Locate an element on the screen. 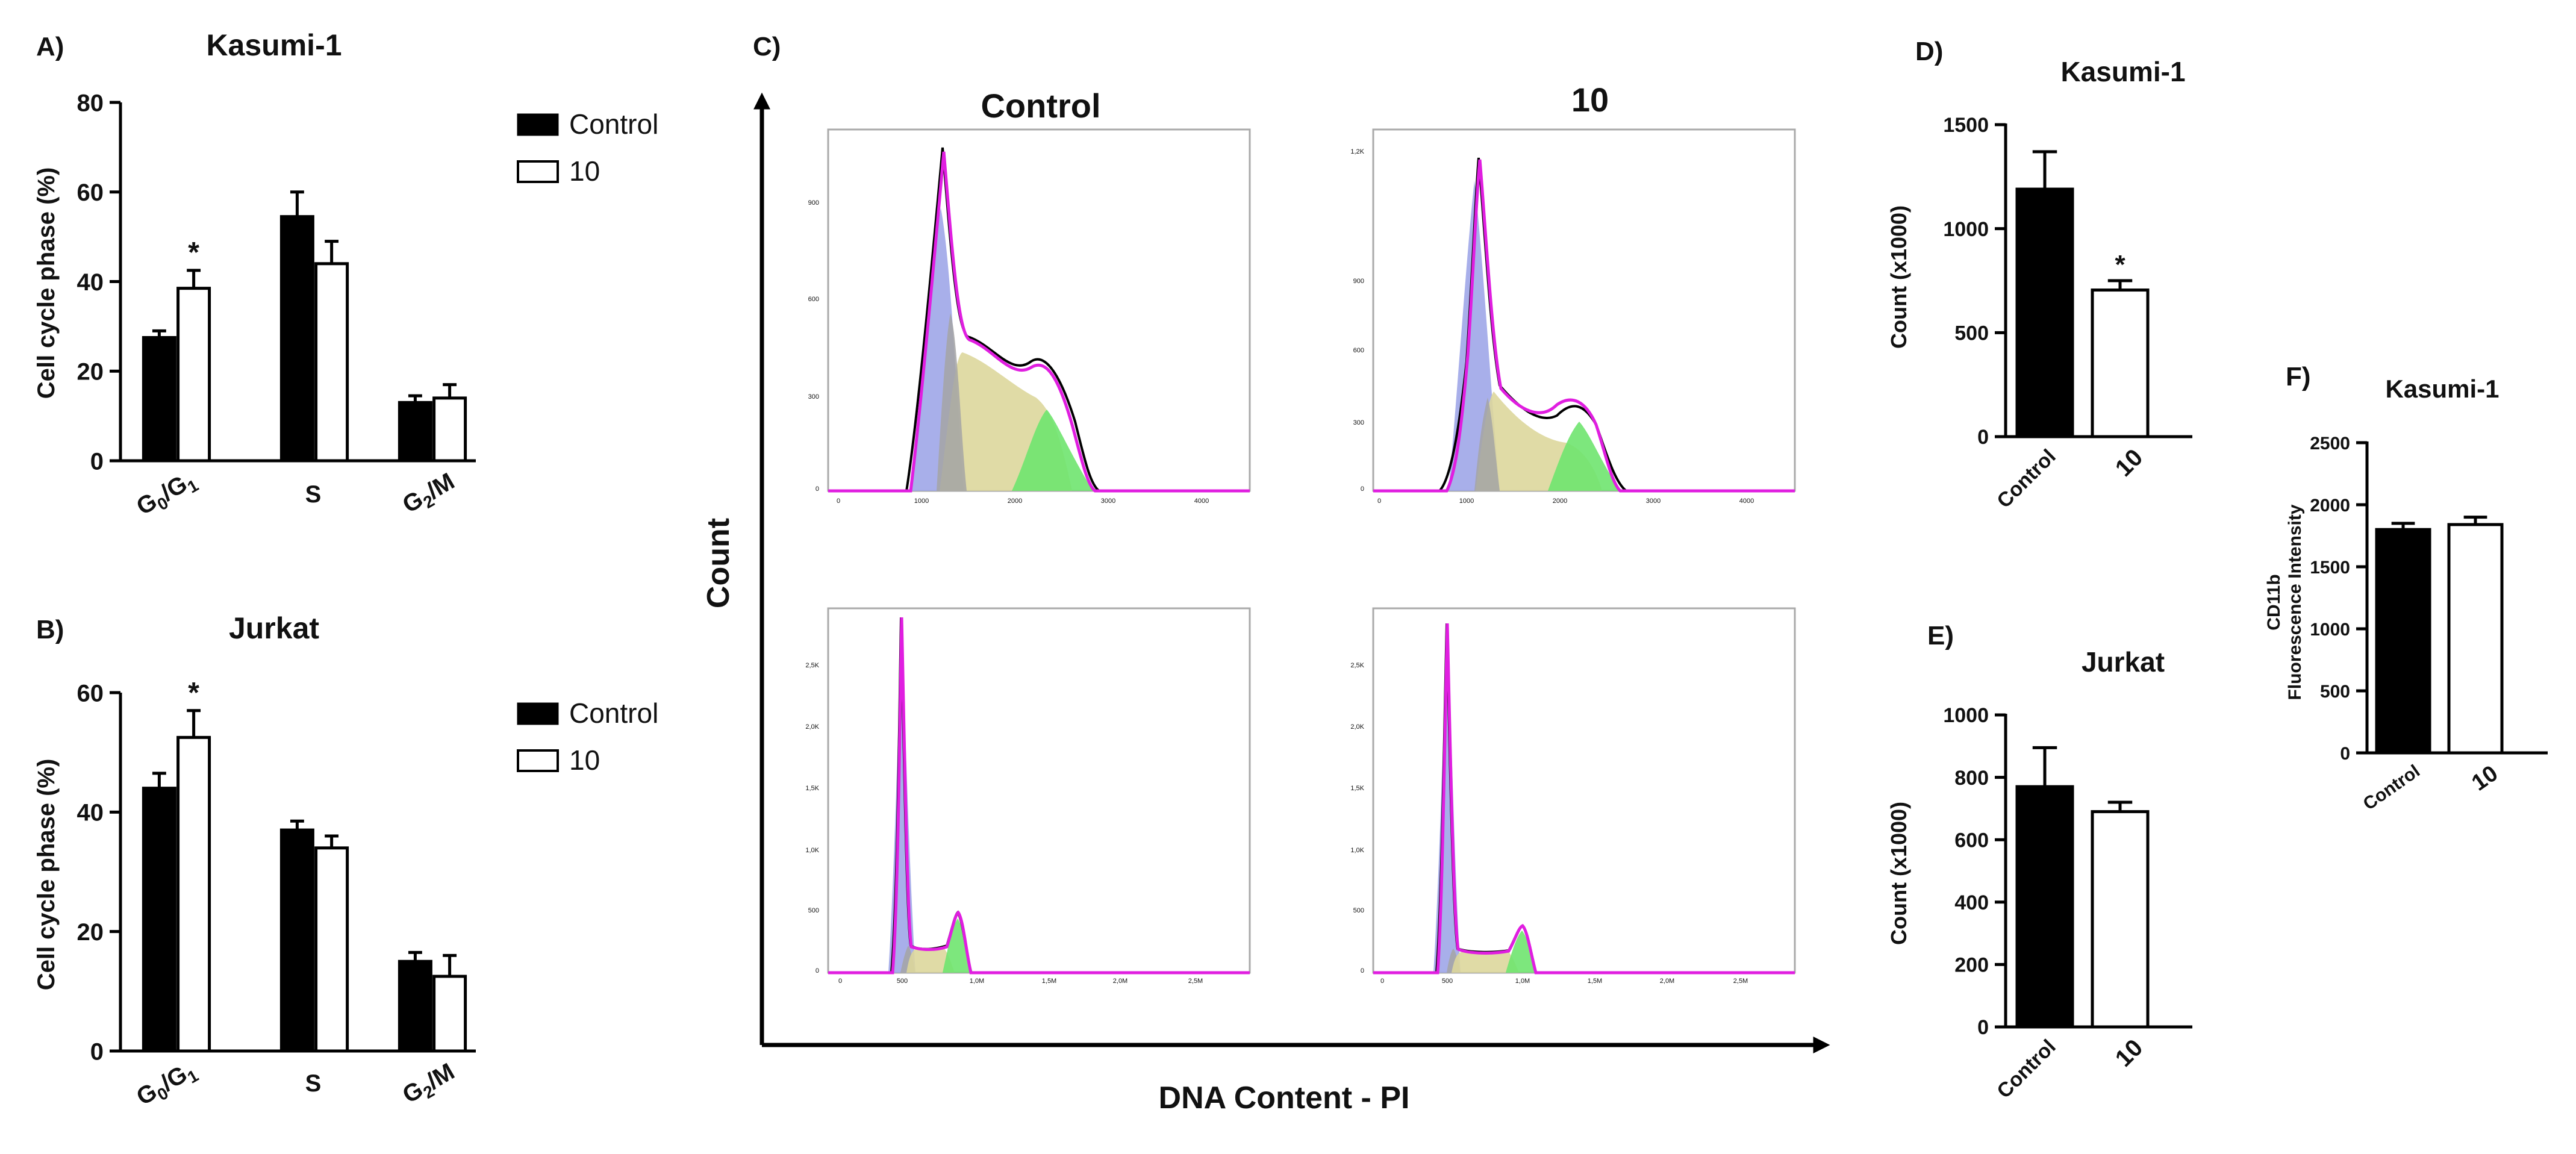 This screenshot has height=1154, width=2576. panel-b-x-ticklabels: G0/G1 S G2/M is located at coordinates (296, 1085).